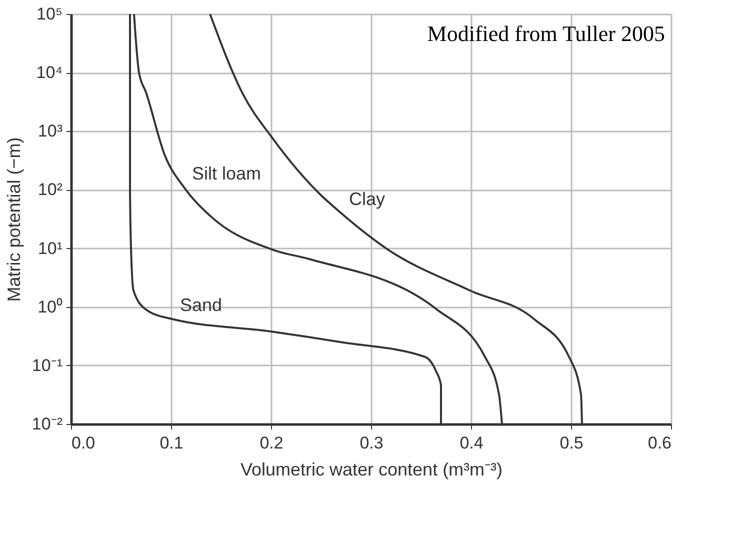 This screenshot has width=756, height=533. What do you see at coordinates (14, 219) in the screenshot?
I see `y-axis-title: Matric potential (−m)` at bounding box center [14, 219].